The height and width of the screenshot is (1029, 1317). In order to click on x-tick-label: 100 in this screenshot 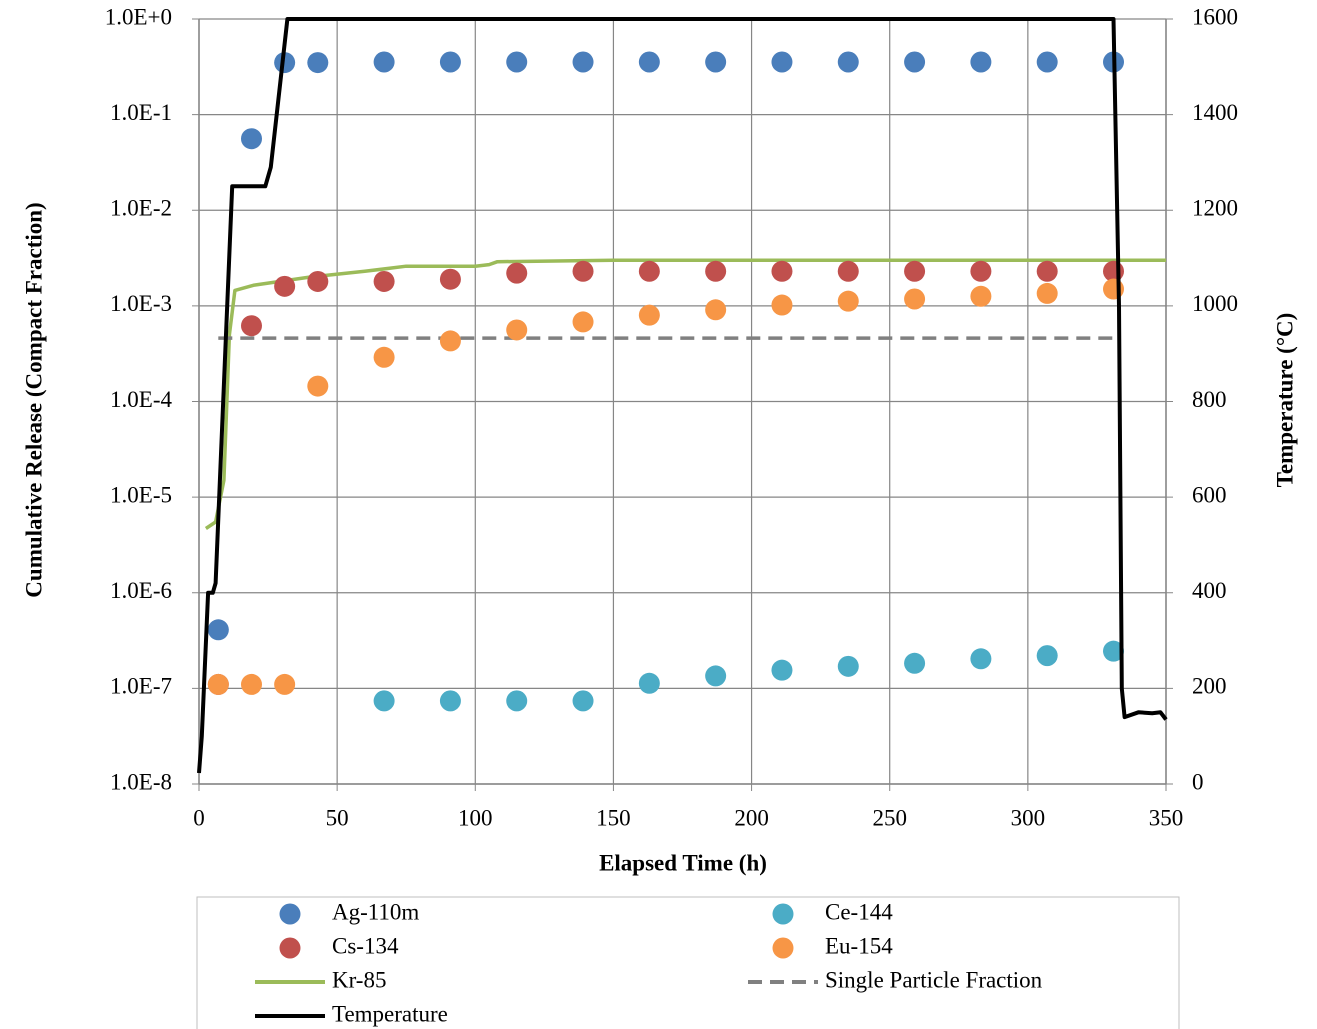, I will do `click(475, 817)`.